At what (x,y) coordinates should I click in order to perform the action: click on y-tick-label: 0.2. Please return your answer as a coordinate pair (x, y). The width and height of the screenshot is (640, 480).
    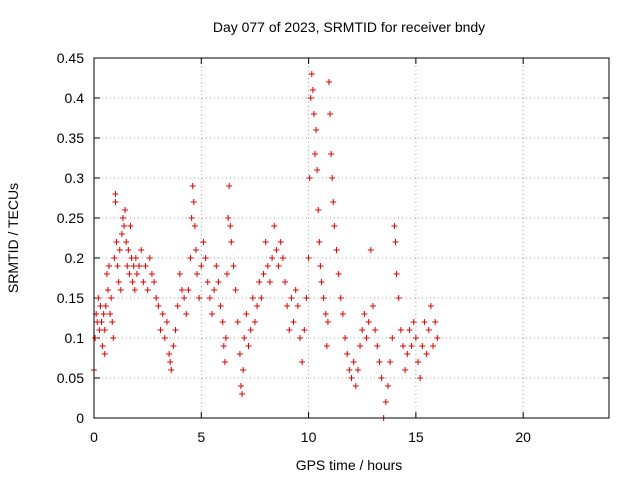
    Looking at the image, I should click on (75, 258).